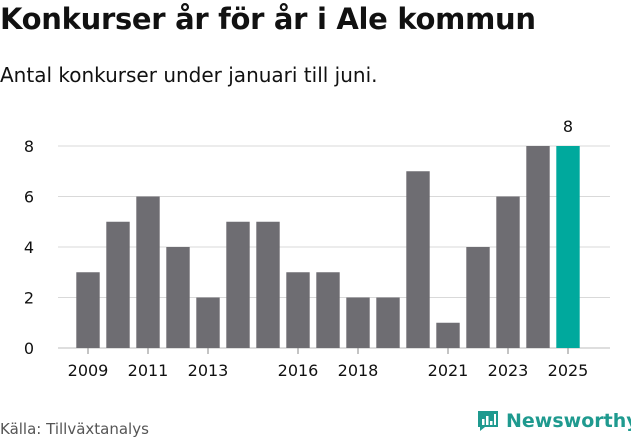 This screenshot has height=439, width=631. Describe the element at coordinates (268, 19) in the screenshot. I see `chart-title: Konkurser år för år i Ale kommun` at that location.